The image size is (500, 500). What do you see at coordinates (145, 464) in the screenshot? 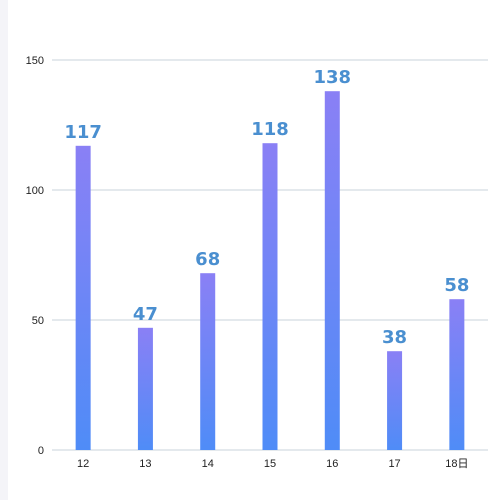
I see `x-tick-label: 13` at bounding box center [145, 464].